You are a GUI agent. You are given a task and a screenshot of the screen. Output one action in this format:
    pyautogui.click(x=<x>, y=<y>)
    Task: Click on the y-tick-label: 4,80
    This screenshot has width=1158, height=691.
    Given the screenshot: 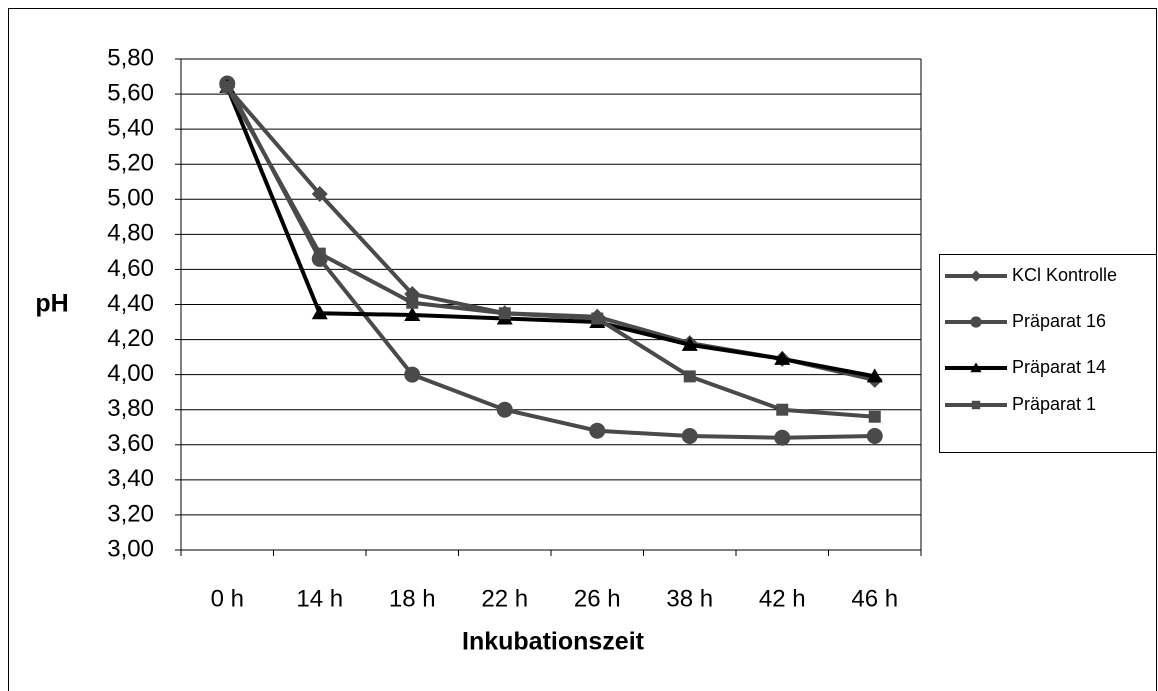 What is the action you would take?
    pyautogui.click(x=130, y=233)
    